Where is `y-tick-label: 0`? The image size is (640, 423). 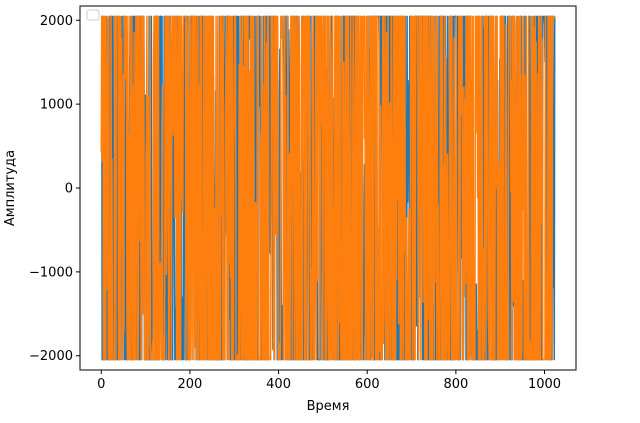 y-tick-label: 0 is located at coordinates (69, 189).